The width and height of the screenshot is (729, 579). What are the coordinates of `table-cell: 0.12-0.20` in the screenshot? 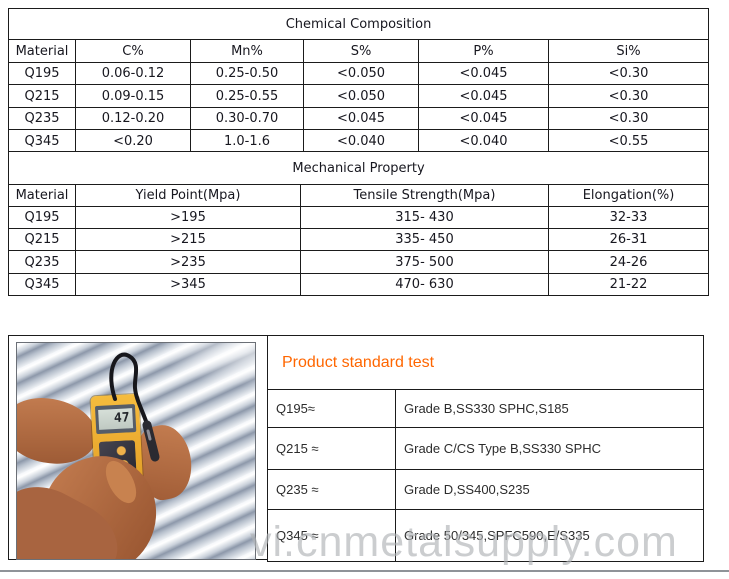 It's located at (133, 118).